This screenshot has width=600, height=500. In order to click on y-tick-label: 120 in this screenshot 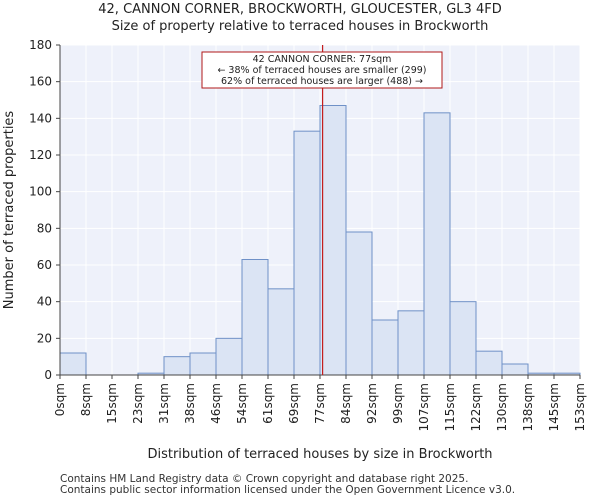, I will do `click(40, 155)`.